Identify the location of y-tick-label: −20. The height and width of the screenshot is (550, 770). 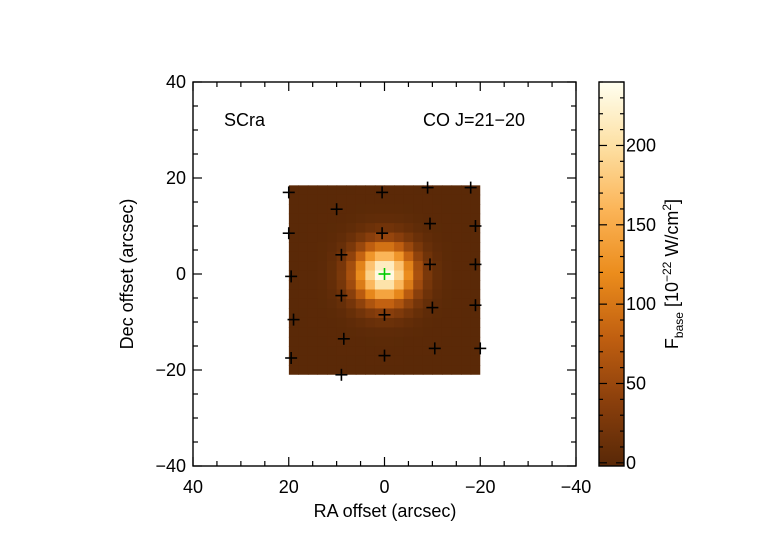
(170, 370).